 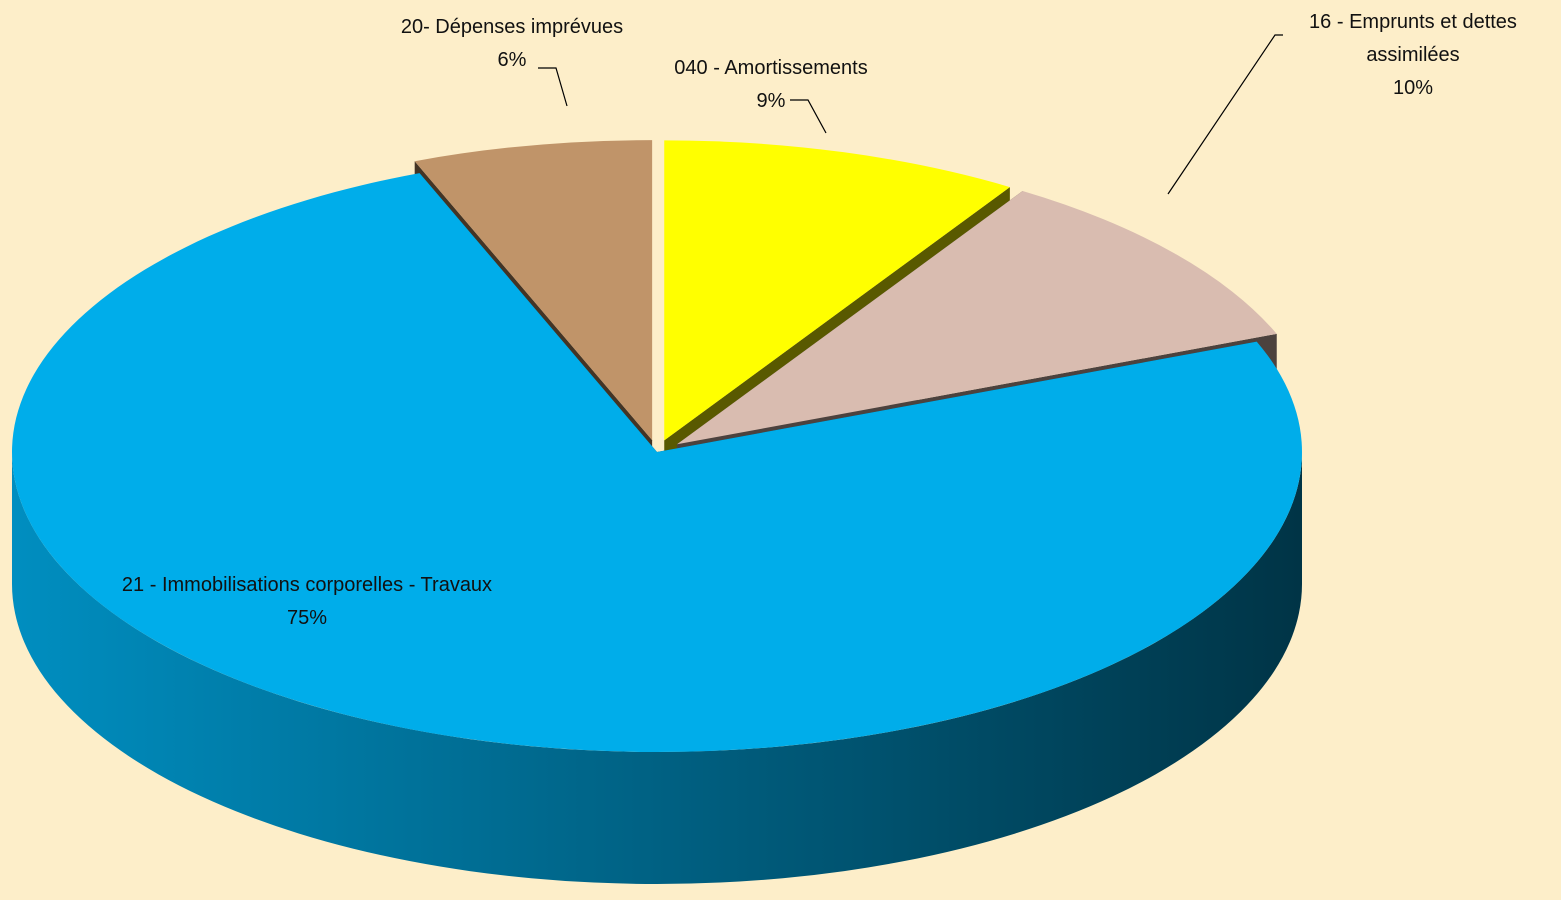 I want to click on data-label: 16 - Emprunts et dettes assimilées 10%, so click(x=1413, y=55).